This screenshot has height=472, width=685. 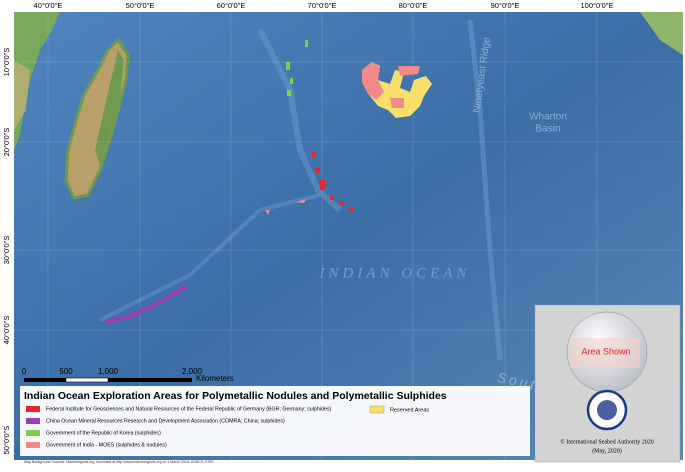 I want to click on scale-label: 0, so click(x=24, y=371).